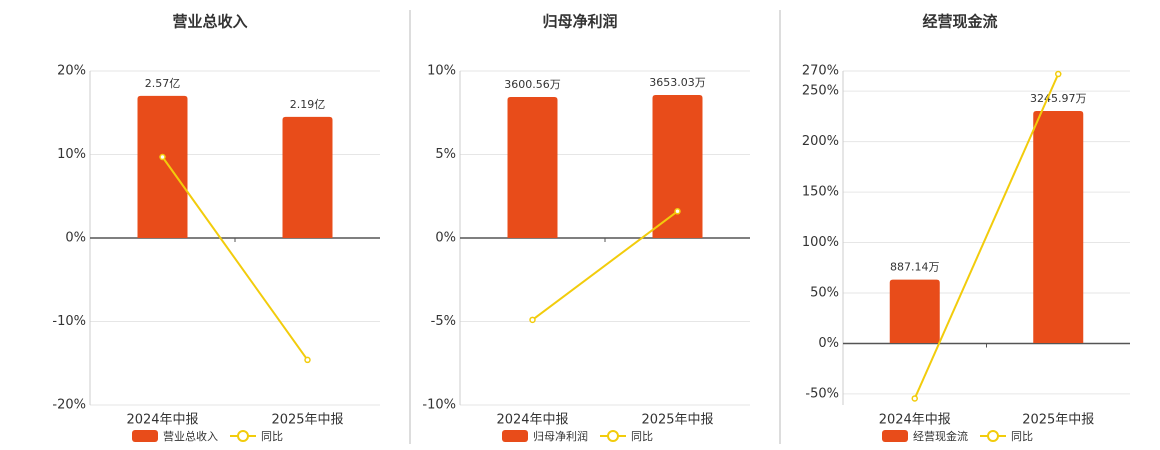 Image resolution: width=1160 pixels, height=450 pixels. I want to click on chart-title: 经营现金流, so click(959, 22).